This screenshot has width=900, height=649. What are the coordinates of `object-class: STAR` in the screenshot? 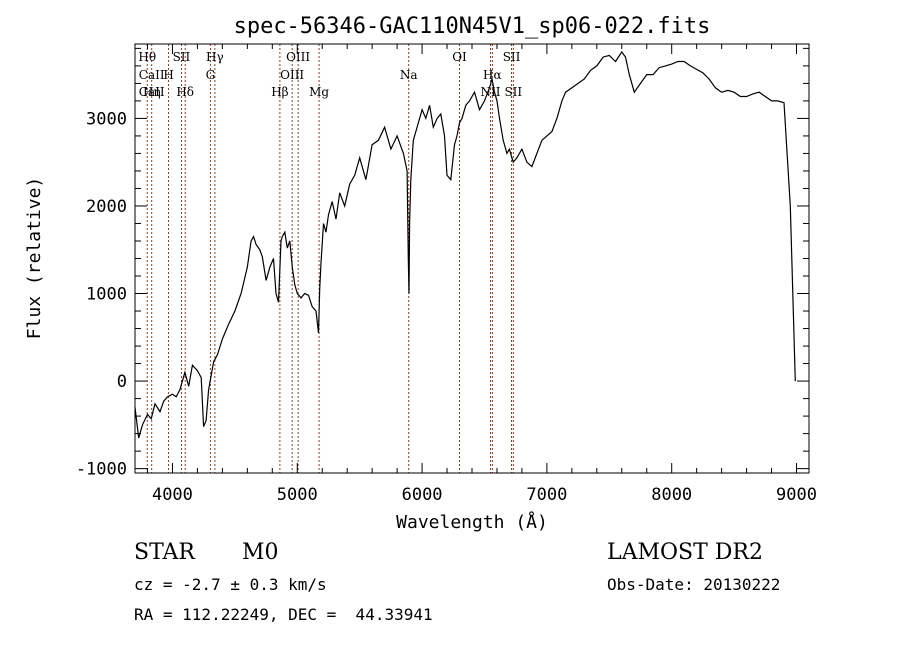 It's located at (164, 552).